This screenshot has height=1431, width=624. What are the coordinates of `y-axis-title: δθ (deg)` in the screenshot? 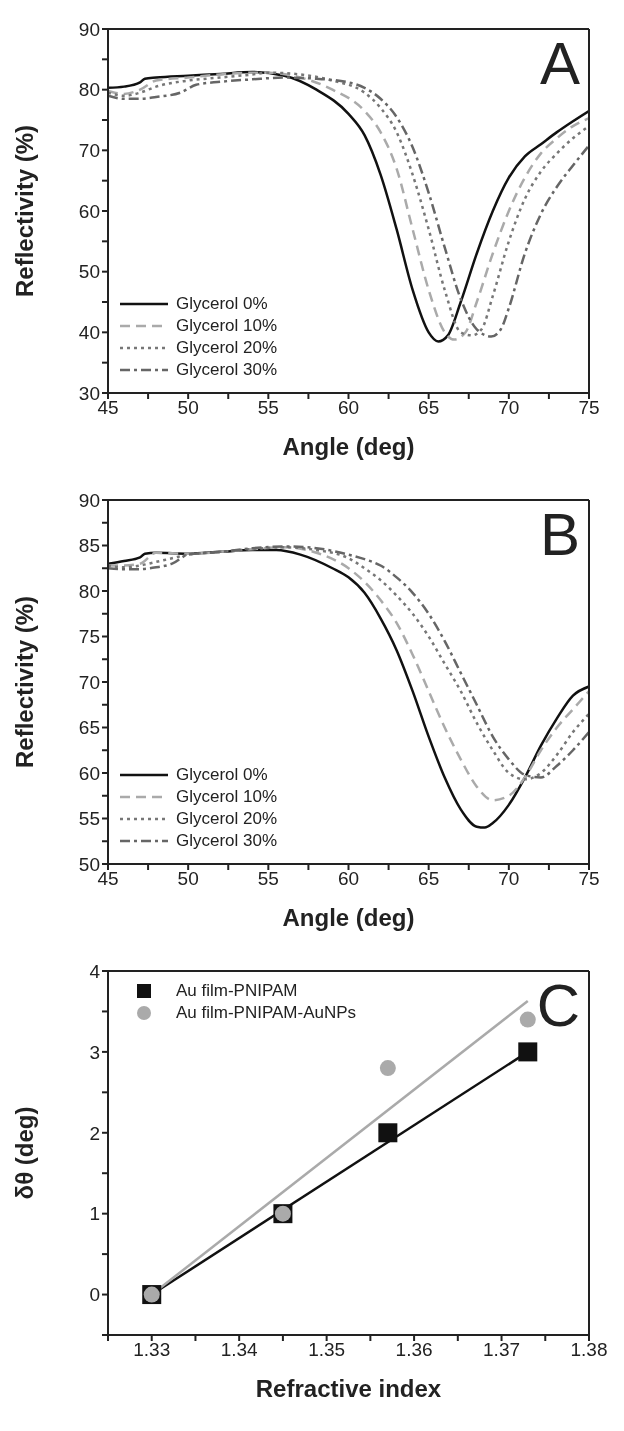 It's located at (24, 1153).